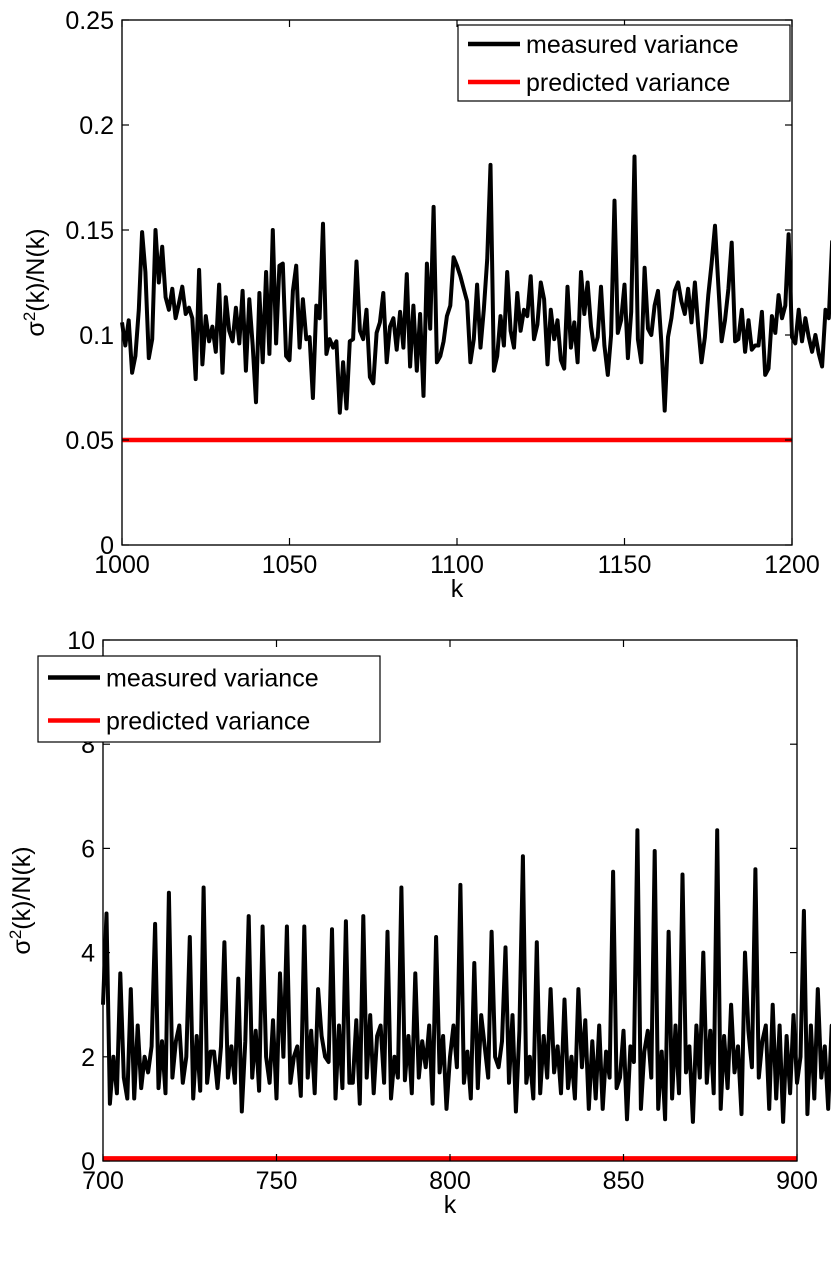 This screenshot has width=831, height=1262. I want to click on x-tick-label: 700, so click(103, 1181).